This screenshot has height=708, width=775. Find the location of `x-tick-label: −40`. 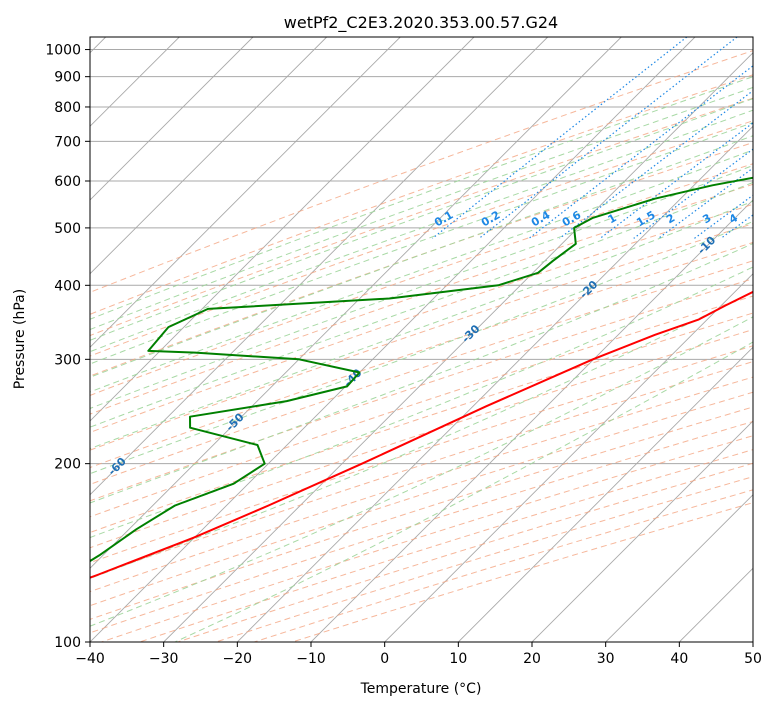

x-tick-label: −40 is located at coordinates (90, 659).